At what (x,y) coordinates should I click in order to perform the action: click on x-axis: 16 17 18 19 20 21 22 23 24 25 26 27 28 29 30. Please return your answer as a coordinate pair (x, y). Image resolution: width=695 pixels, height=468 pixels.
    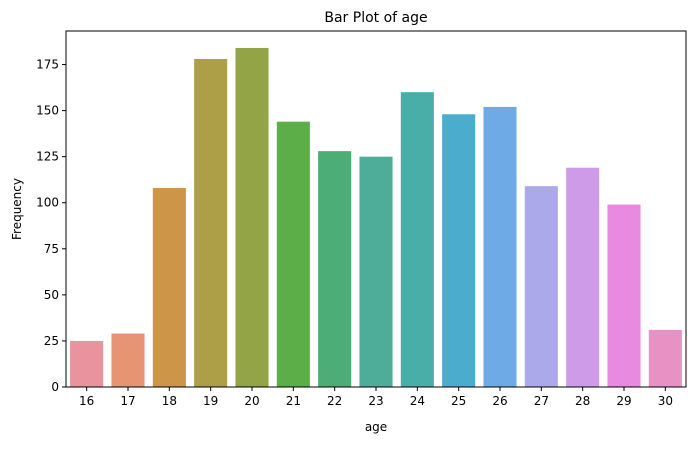
    Looking at the image, I should click on (376, 397).